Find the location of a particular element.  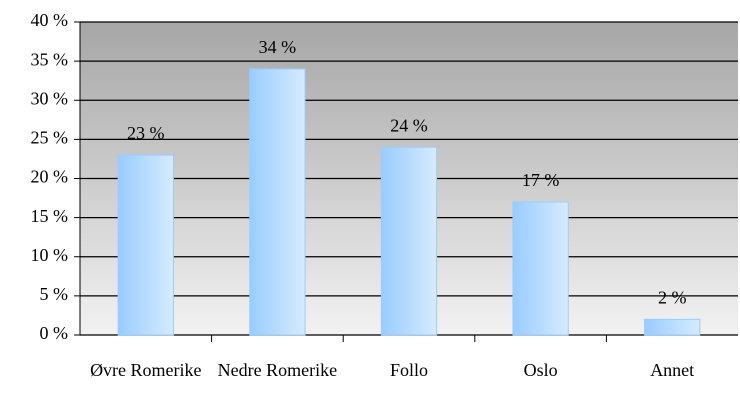

x-tick-label: Annet is located at coordinates (672, 370).